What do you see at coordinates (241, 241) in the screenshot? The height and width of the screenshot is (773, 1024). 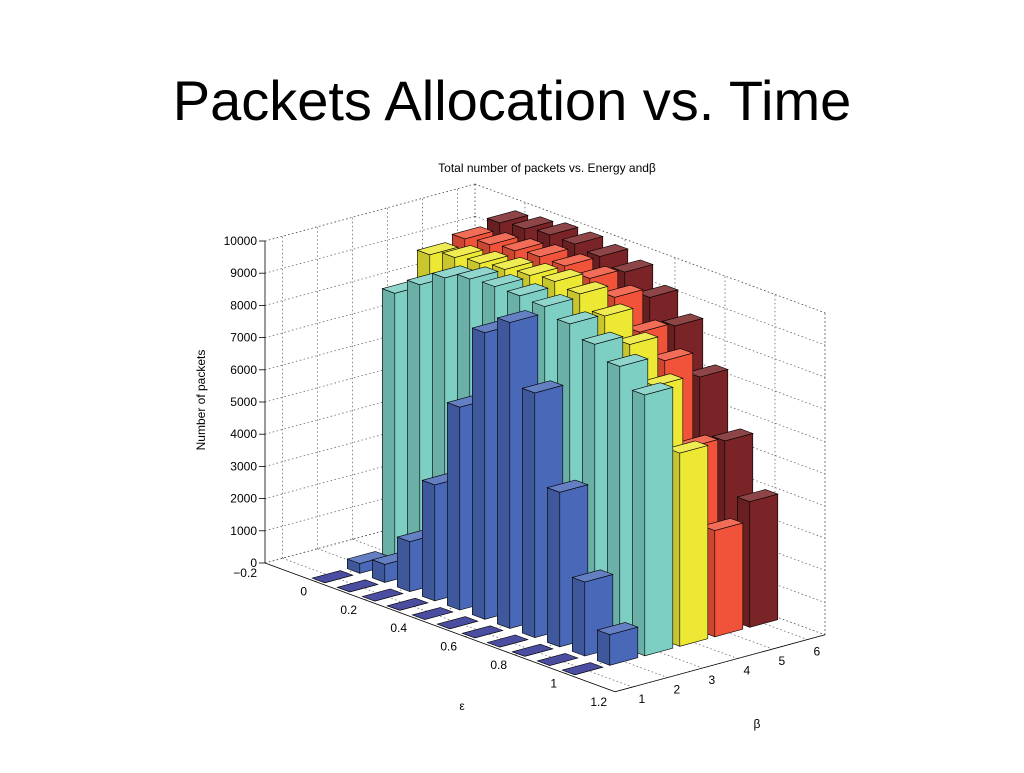 I see `z-tick-label: 10000` at bounding box center [241, 241].